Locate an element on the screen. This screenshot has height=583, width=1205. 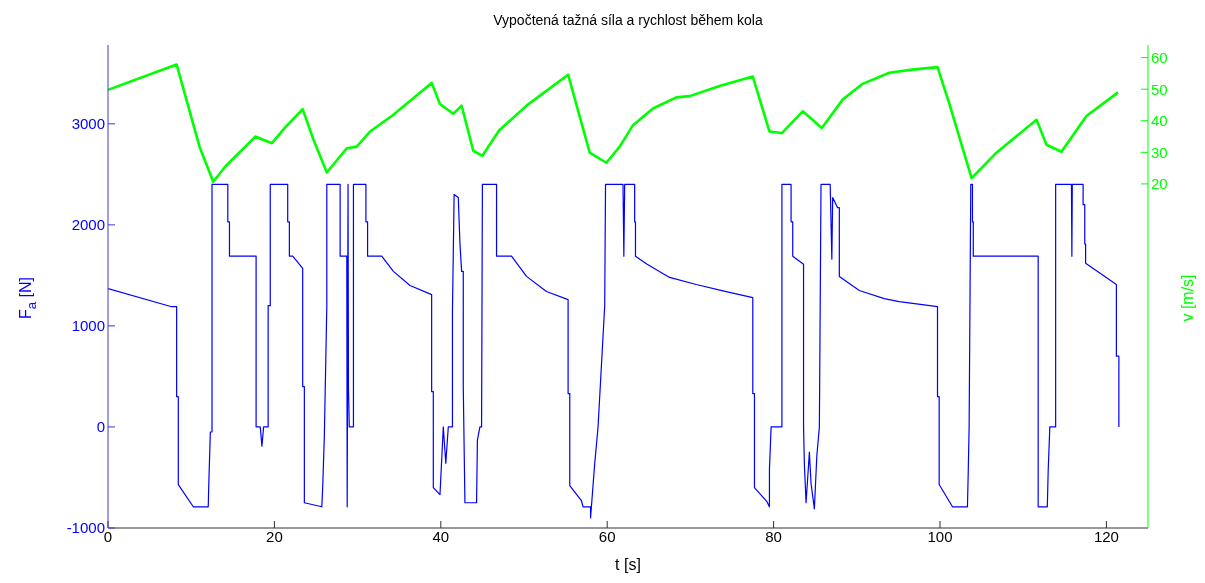
x-tick-label: 60 is located at coordinates (607, 536).